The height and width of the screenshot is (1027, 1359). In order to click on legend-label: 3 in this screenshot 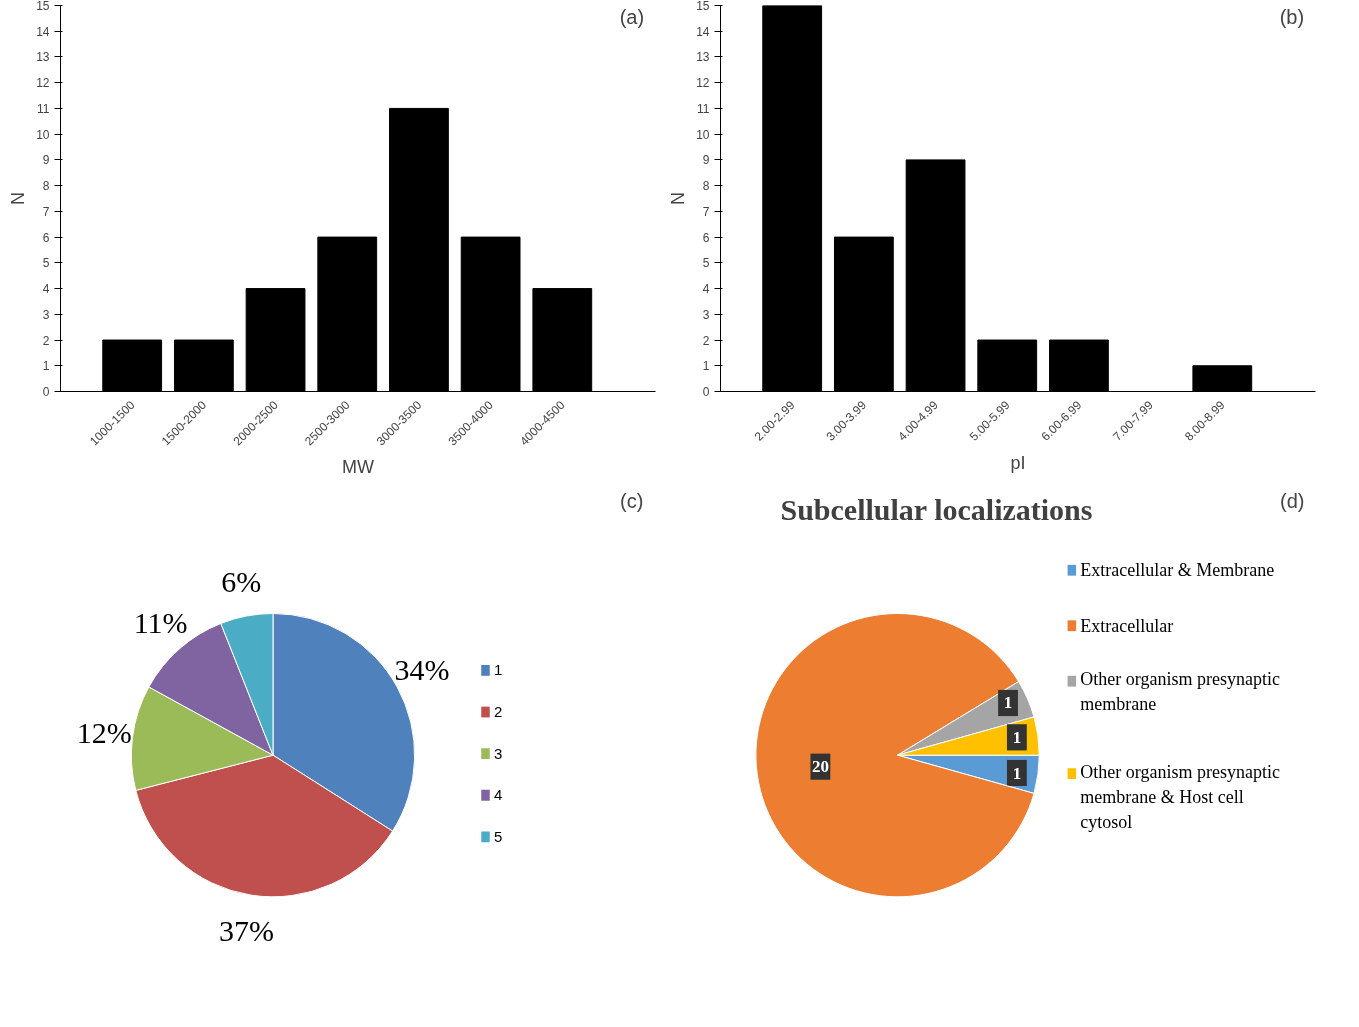, I will do `click(498, 753)`.